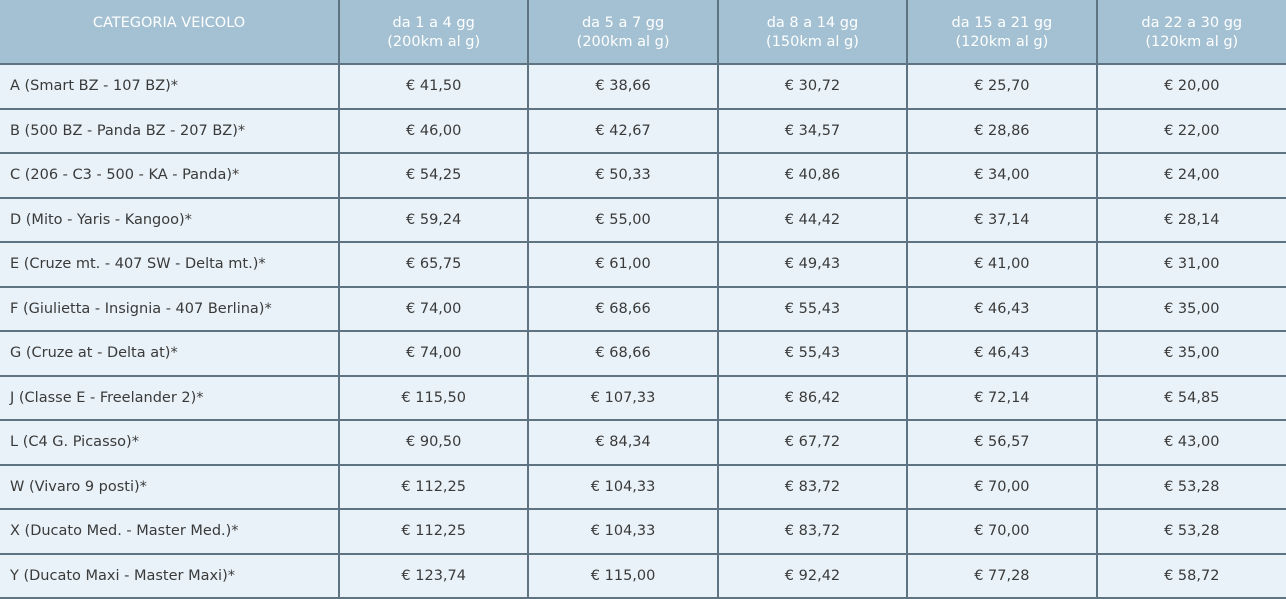  What do you see at coordinates (433, 575) in the screenshot?
I see `price-cell: € 123,74` at bounding box center [433, 575].